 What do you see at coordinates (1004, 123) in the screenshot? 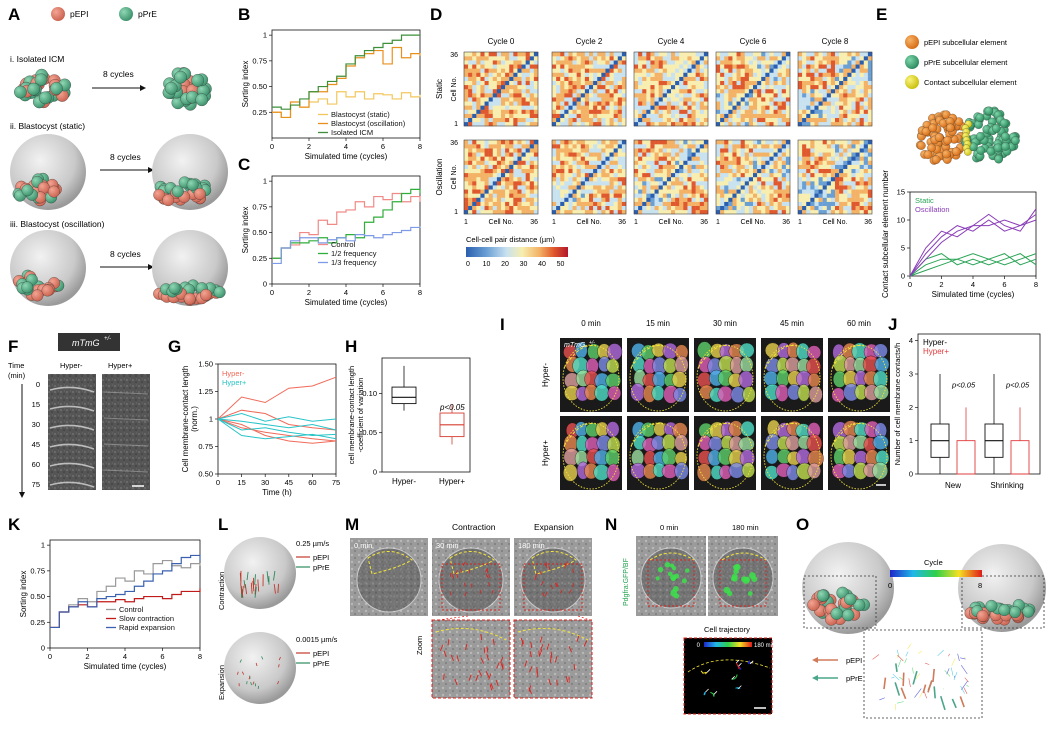
I see `subcellular-element` at bounding box center [1004, 123].